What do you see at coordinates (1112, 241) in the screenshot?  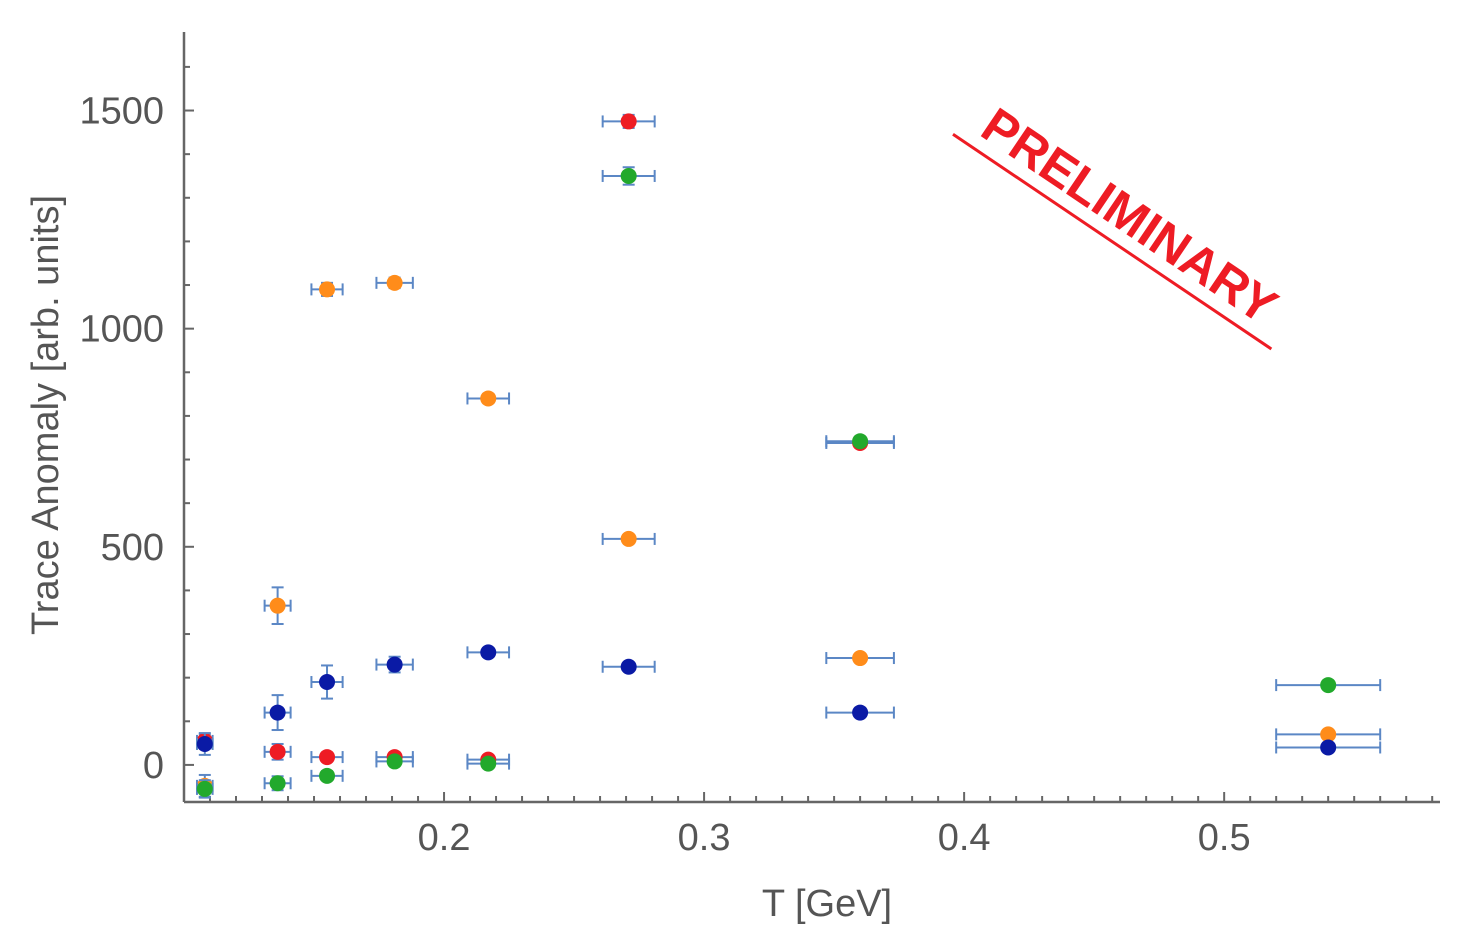 I see `preliminary-underline` at bounding box center [1112, 241].